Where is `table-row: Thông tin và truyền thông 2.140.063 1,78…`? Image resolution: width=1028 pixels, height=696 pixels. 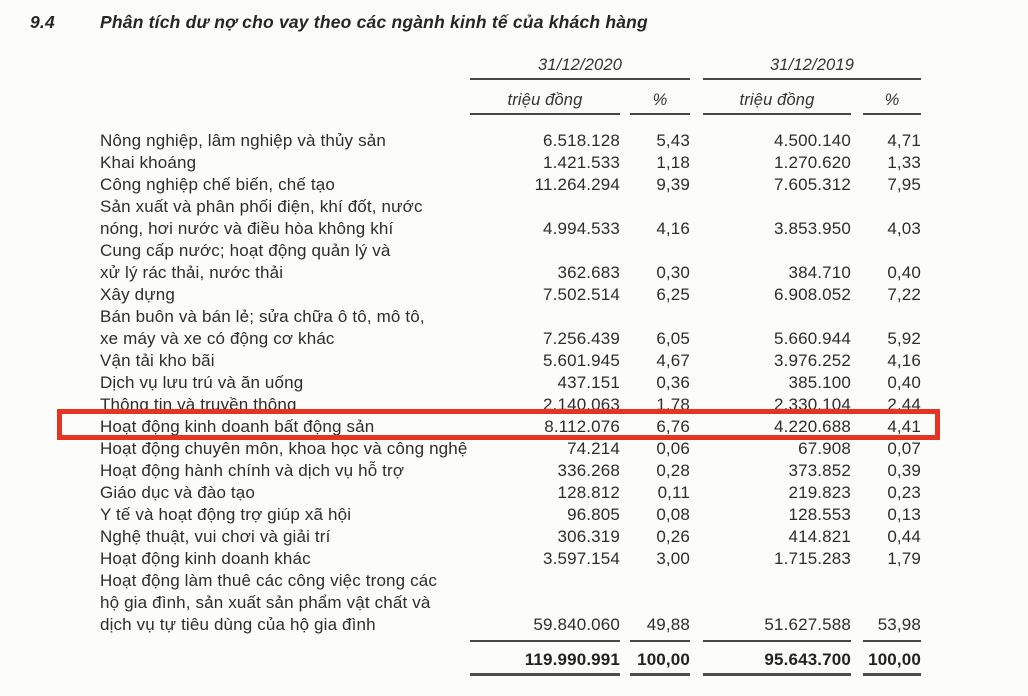
table-row: Thông tin và truyền thông 2.140.063 1,78… is located at coordinates (510, 405).